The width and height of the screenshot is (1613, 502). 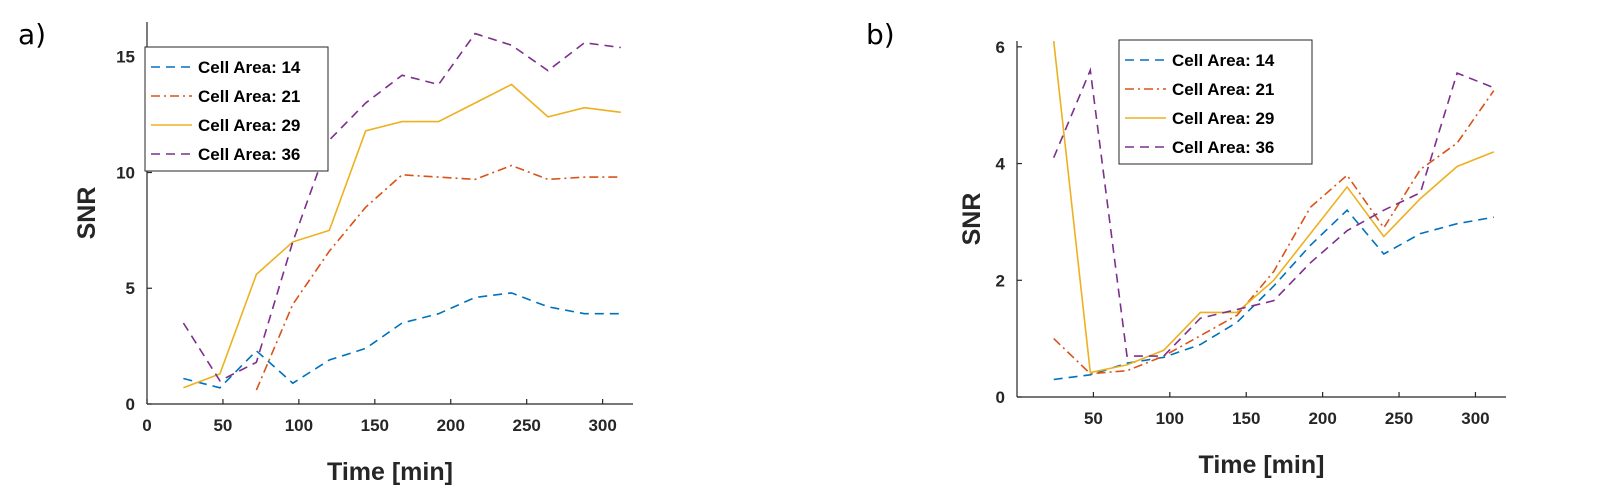 I want to click on y-tick-label: 15, so click(x=125, y=57).